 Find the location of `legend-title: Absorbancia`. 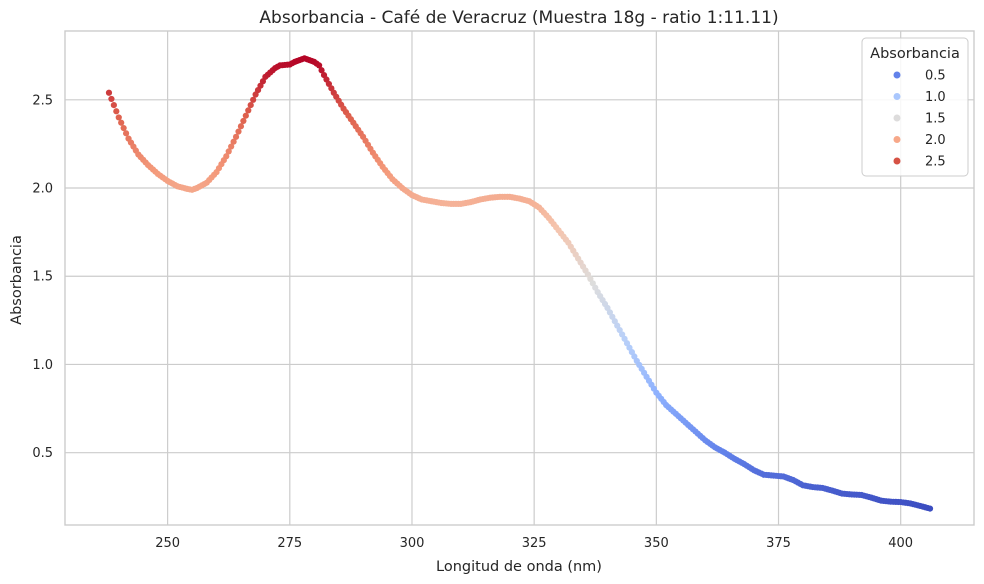

legend-title: Absorbancia is located at coordinates (915, 54).